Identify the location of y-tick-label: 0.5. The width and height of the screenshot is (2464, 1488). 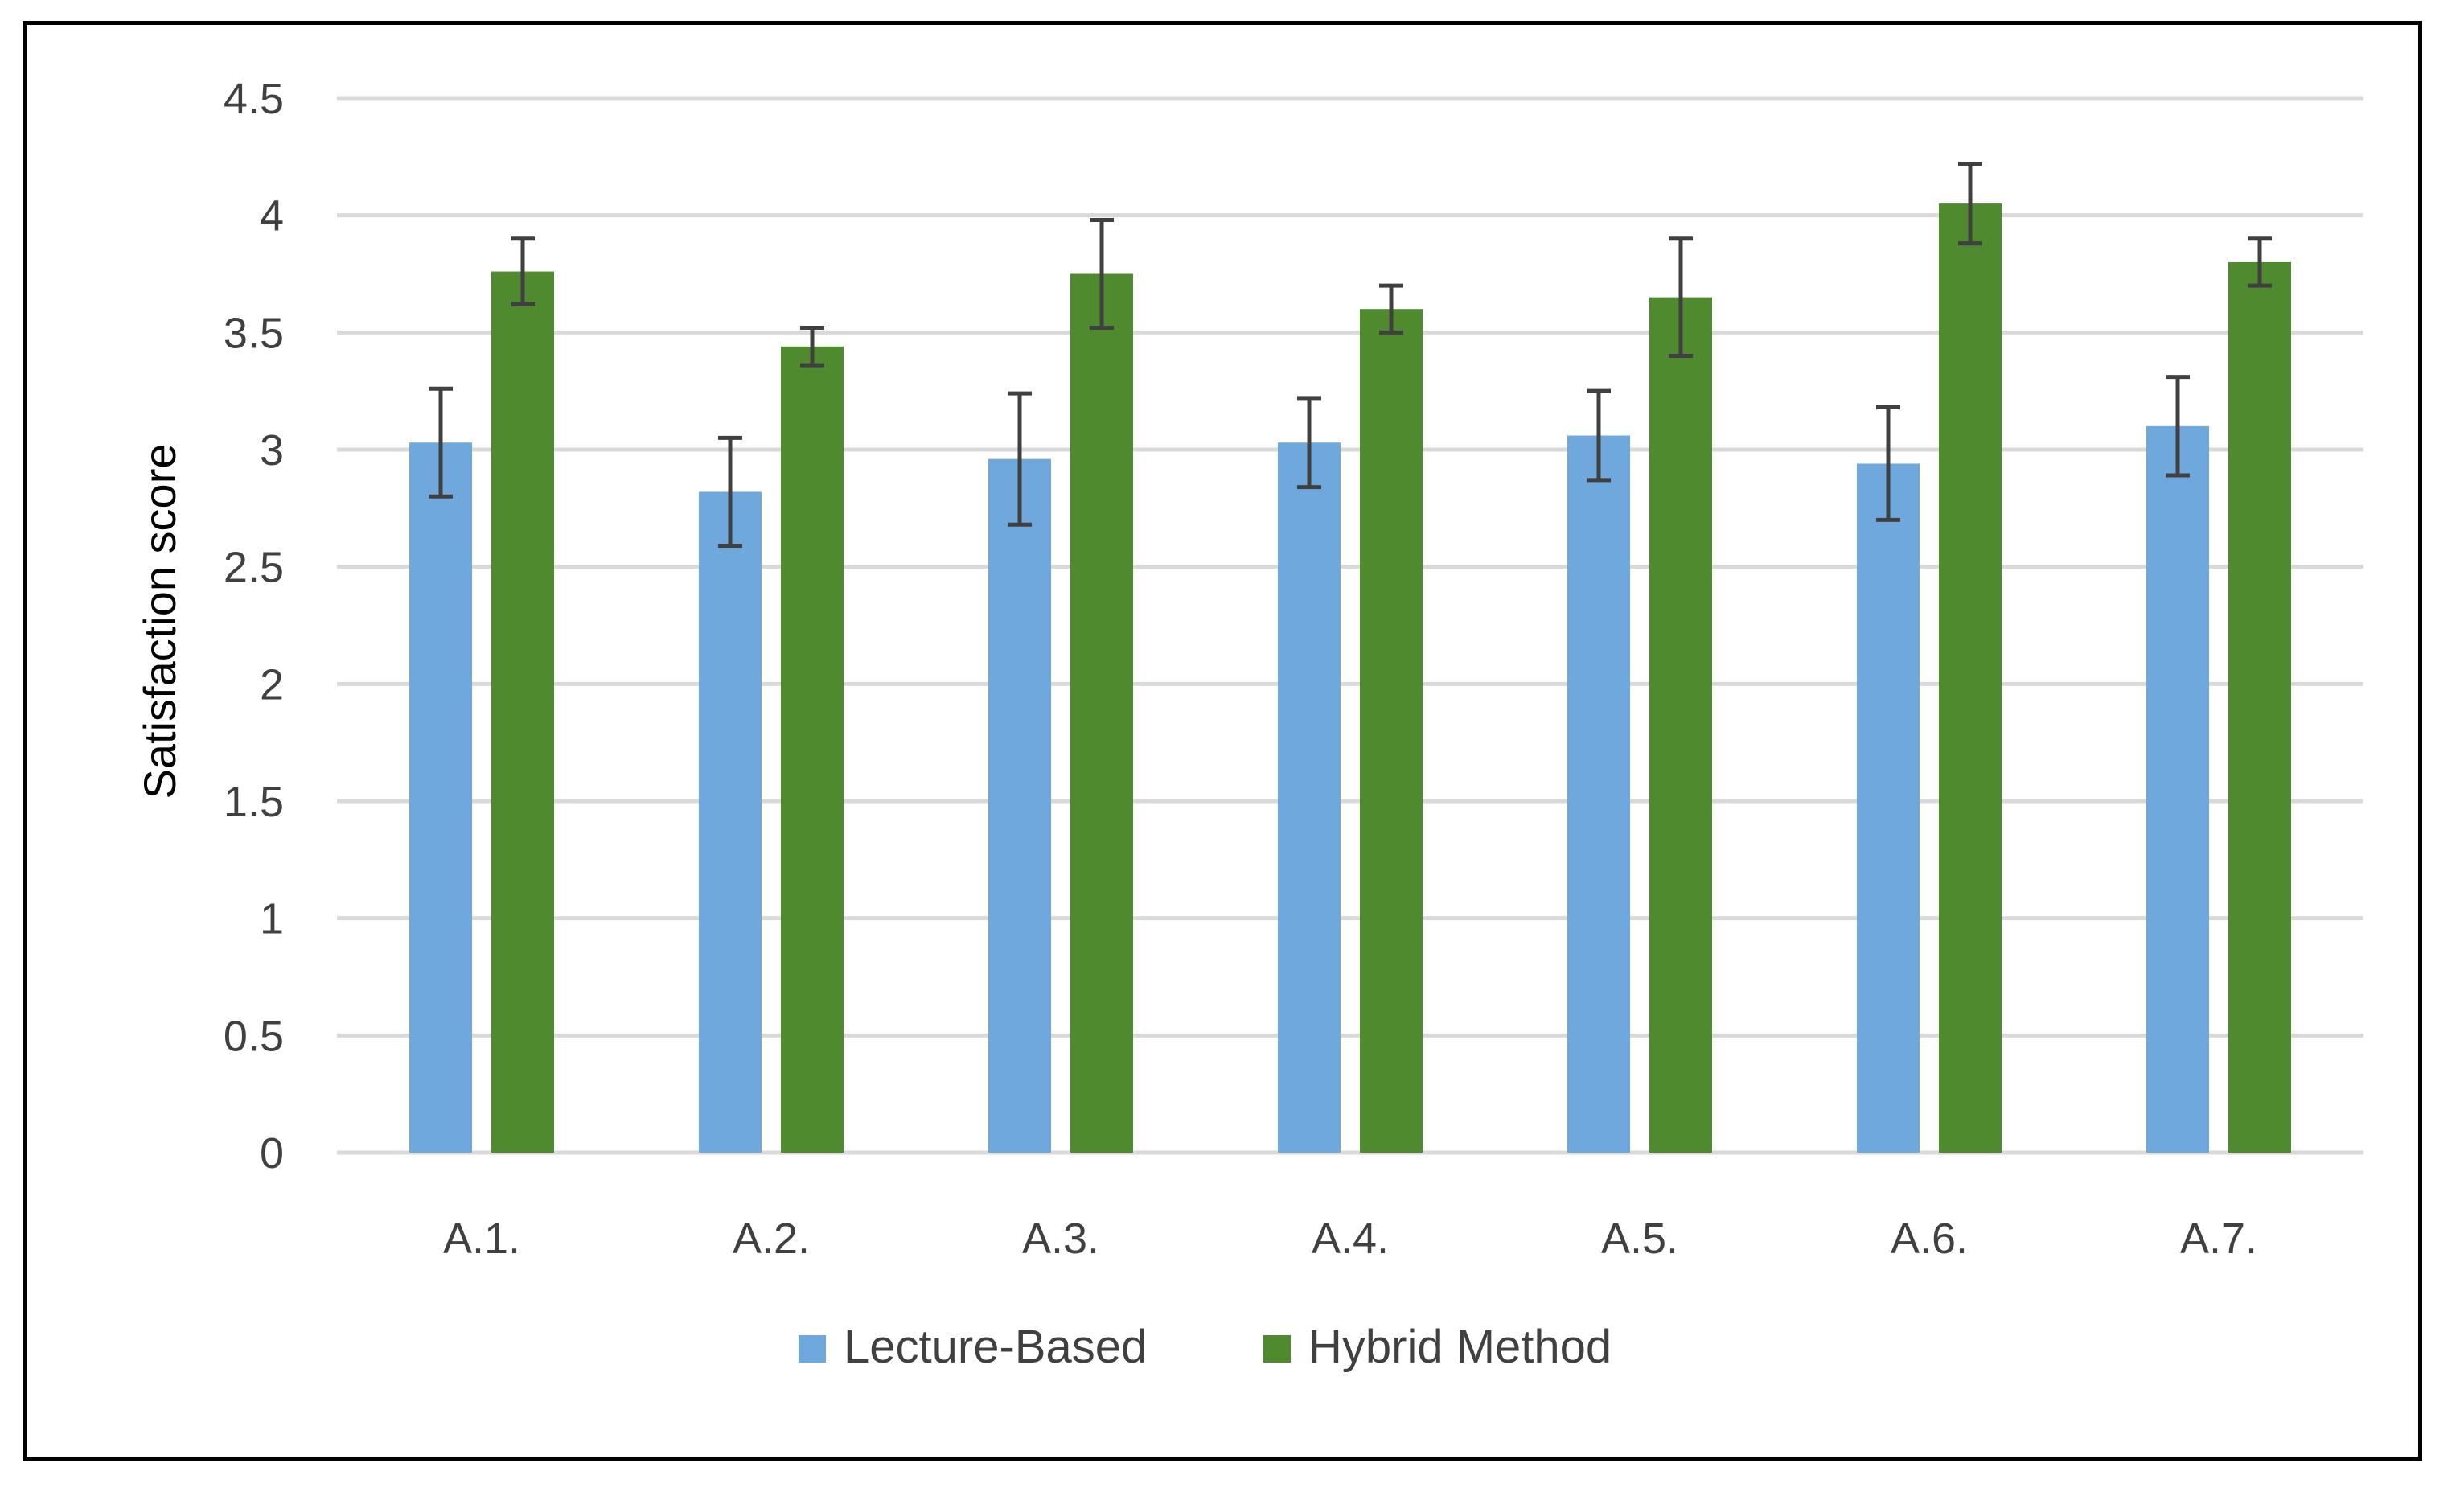
(254, 1036).